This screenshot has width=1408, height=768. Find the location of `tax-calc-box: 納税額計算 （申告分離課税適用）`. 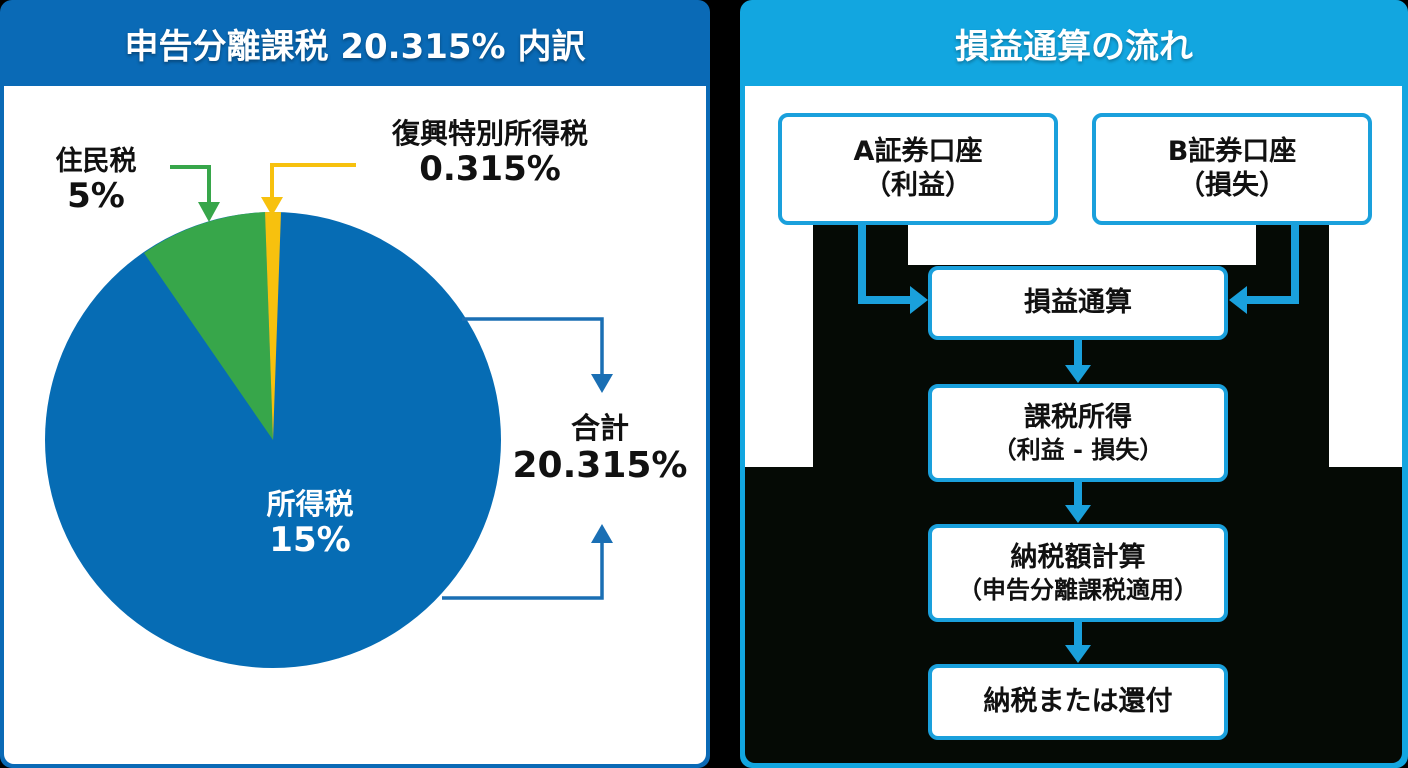

tax-calc-box: 納税額計算 （申告分離課税適用） is located at coordinates (1078, 573).